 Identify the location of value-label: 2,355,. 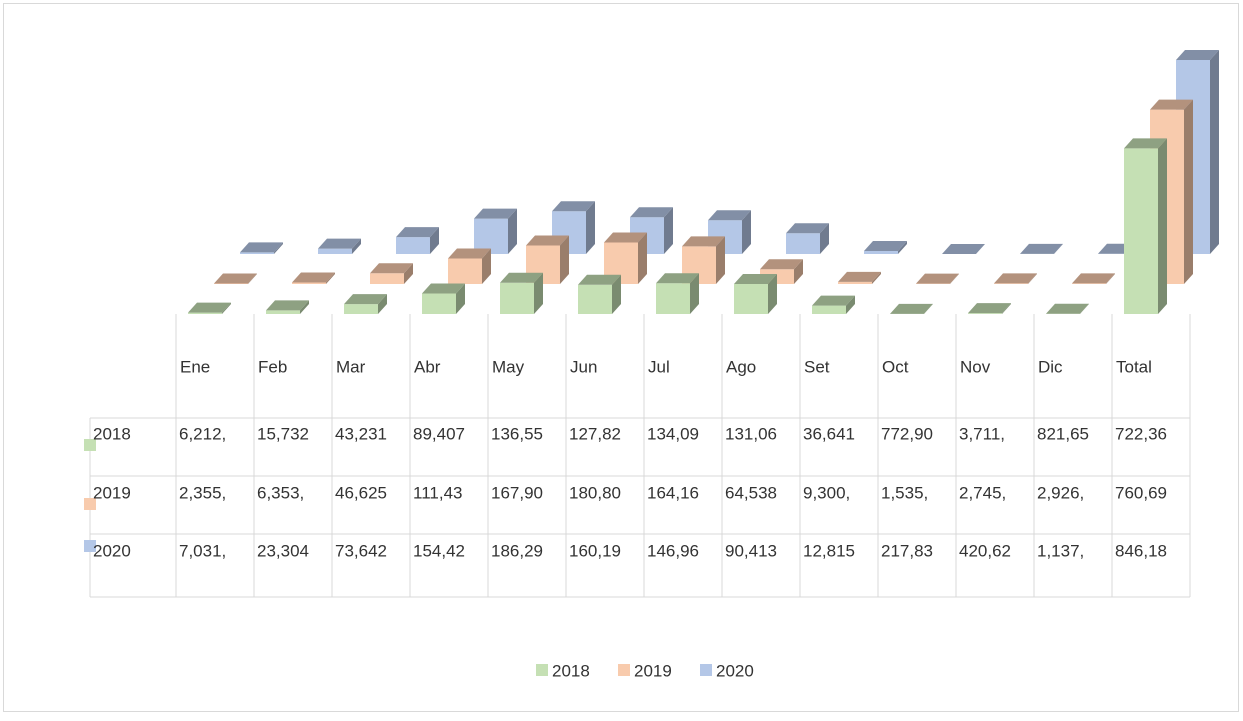
(202, 492).